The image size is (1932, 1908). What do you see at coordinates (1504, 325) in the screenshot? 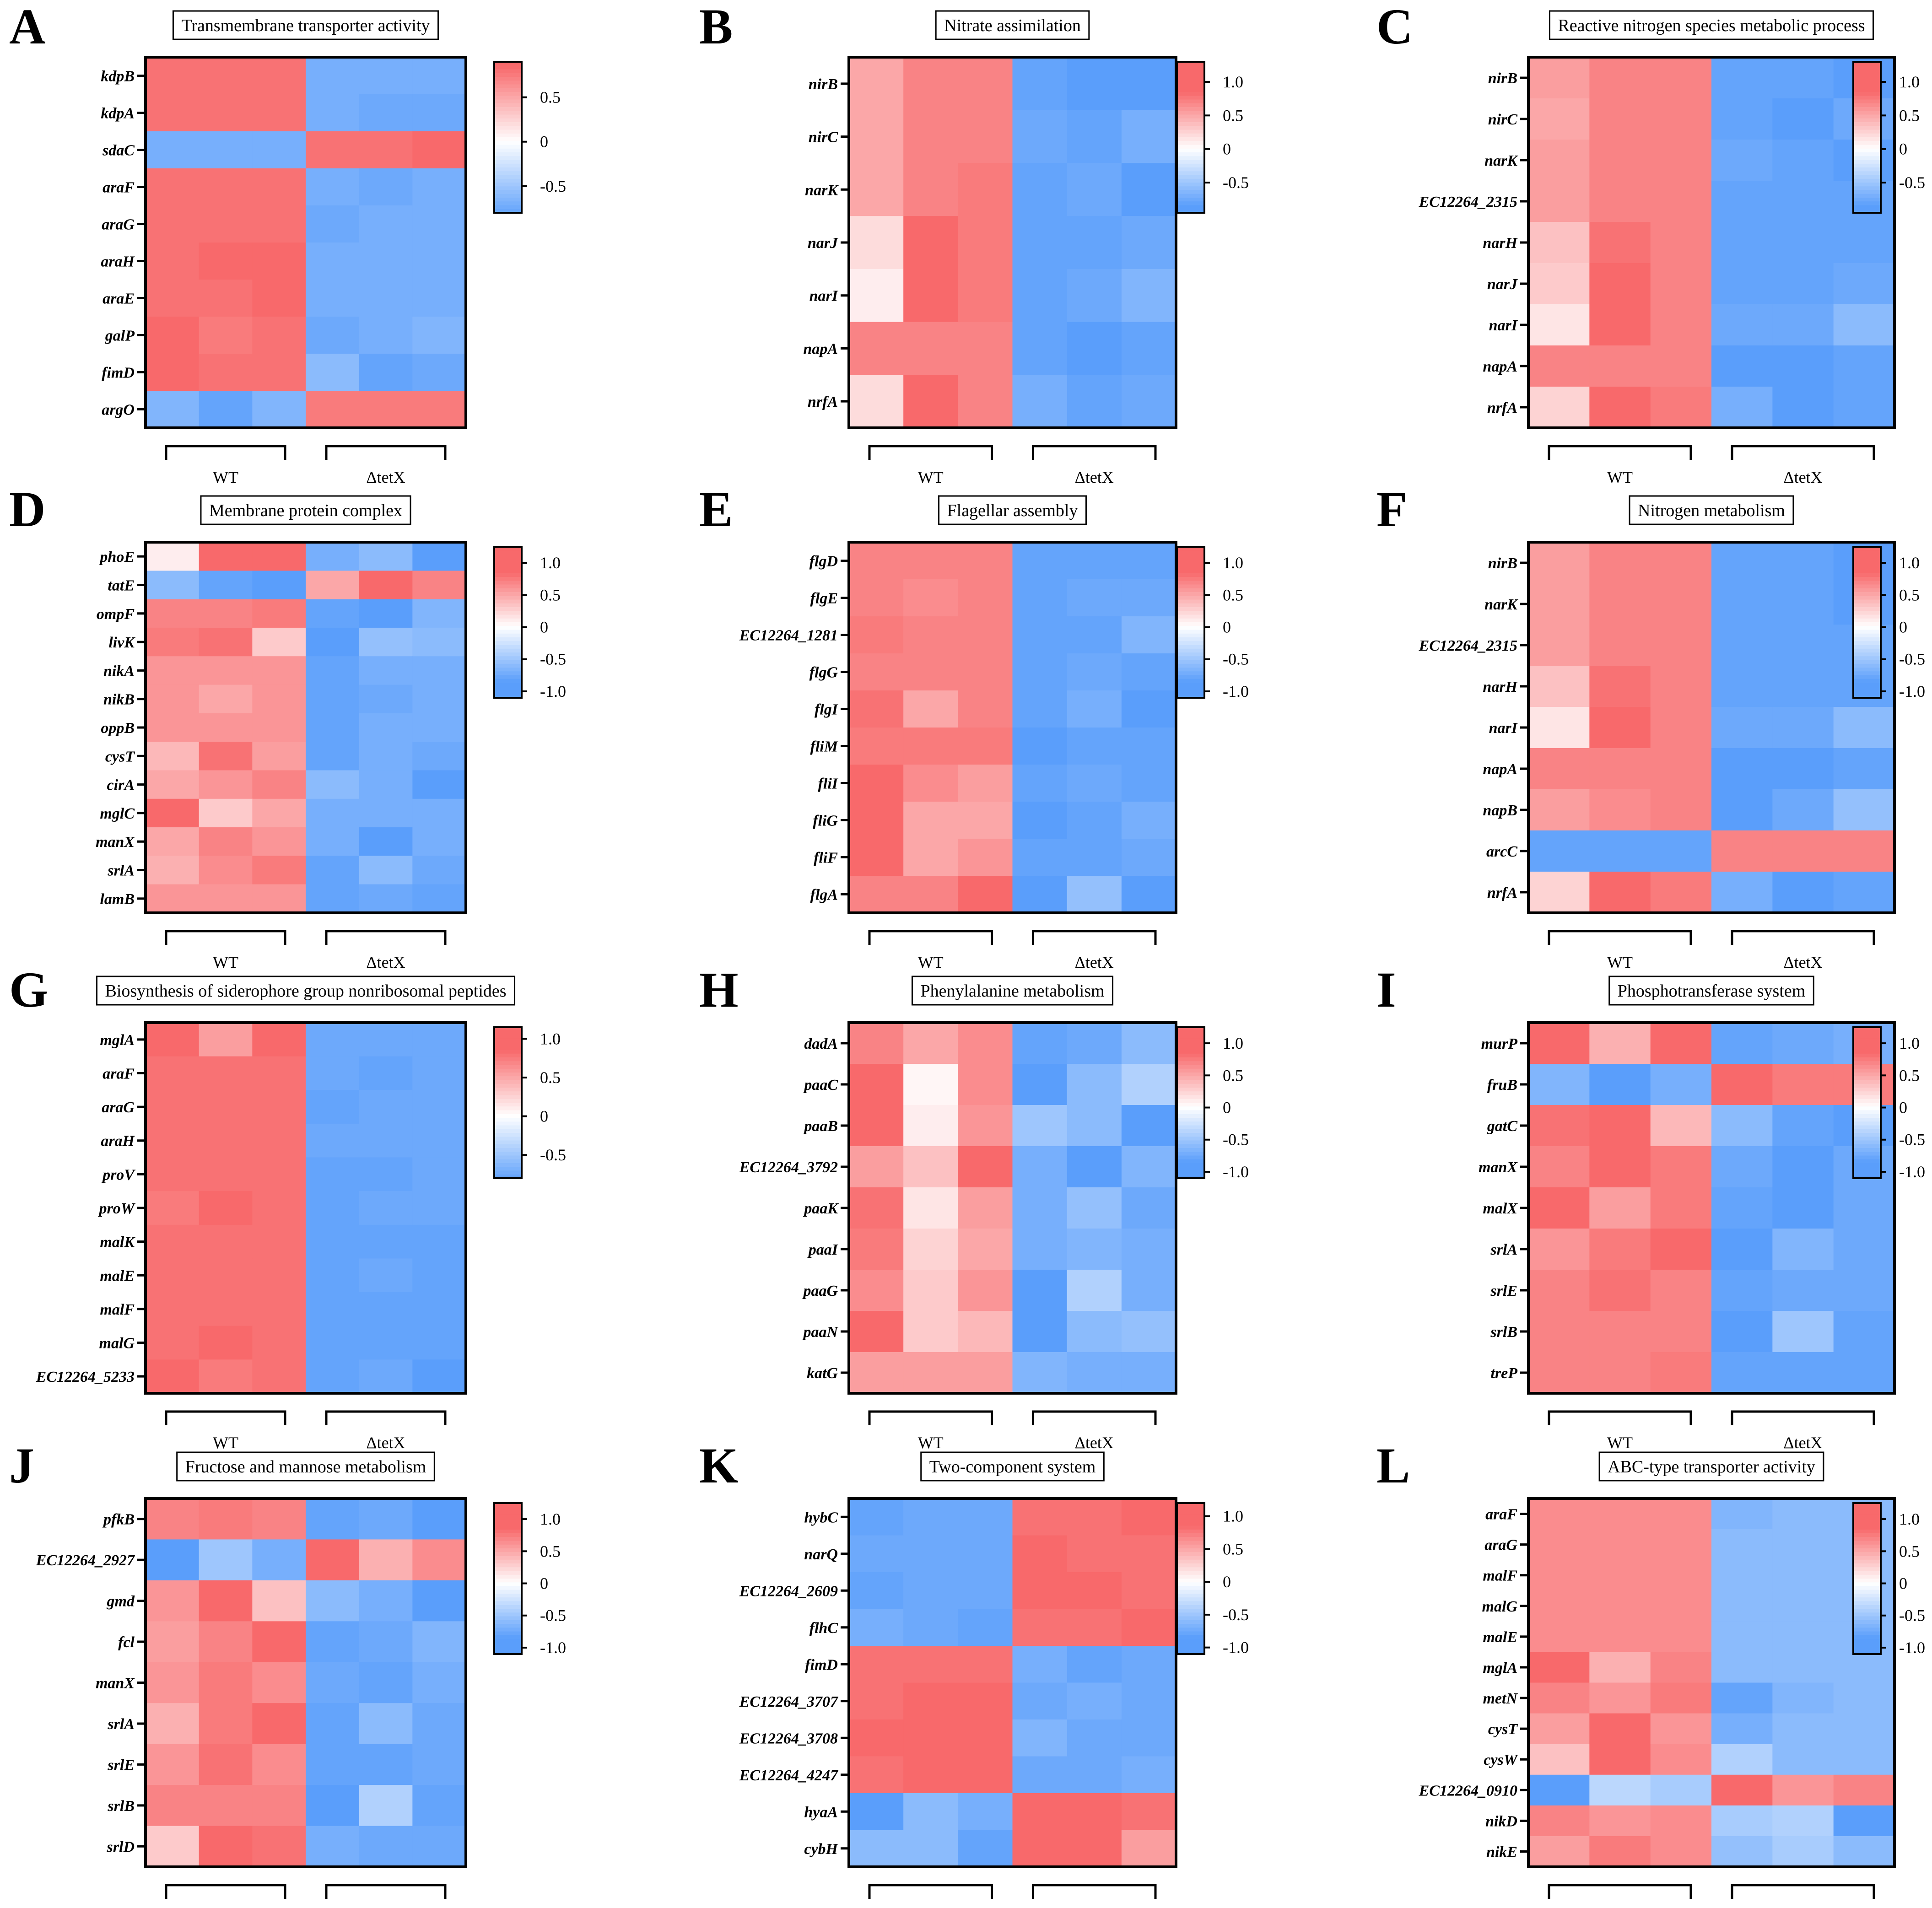
I see `gene-label: narI` at bounding box center [1504, 325].